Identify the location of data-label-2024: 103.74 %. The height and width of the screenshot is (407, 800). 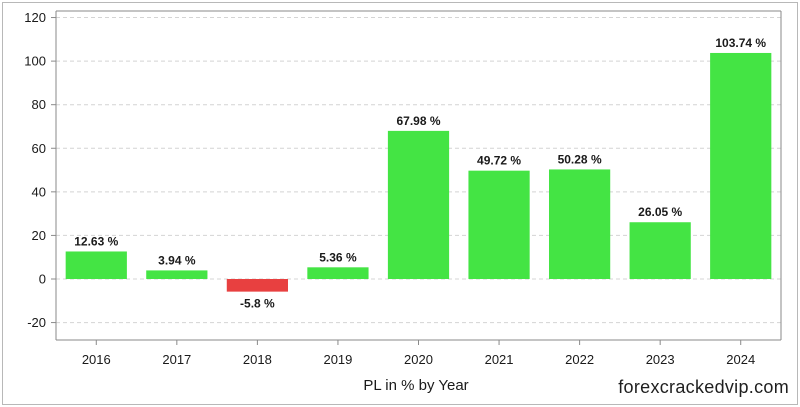
(740, 43).